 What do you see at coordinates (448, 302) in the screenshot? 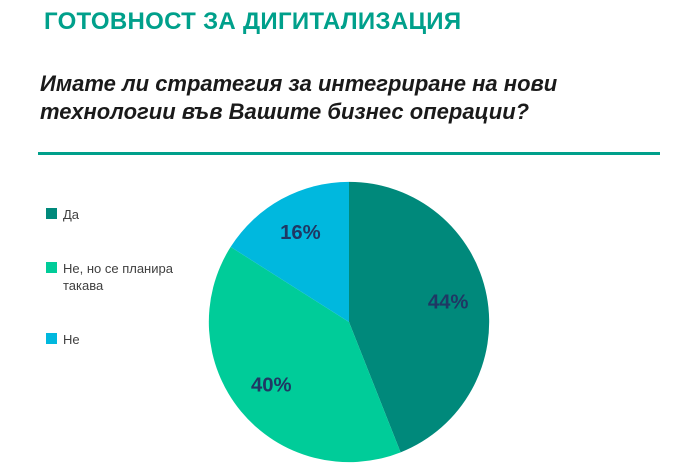
I see `slice-value-label: 44%` at bounding box center [448, 302].